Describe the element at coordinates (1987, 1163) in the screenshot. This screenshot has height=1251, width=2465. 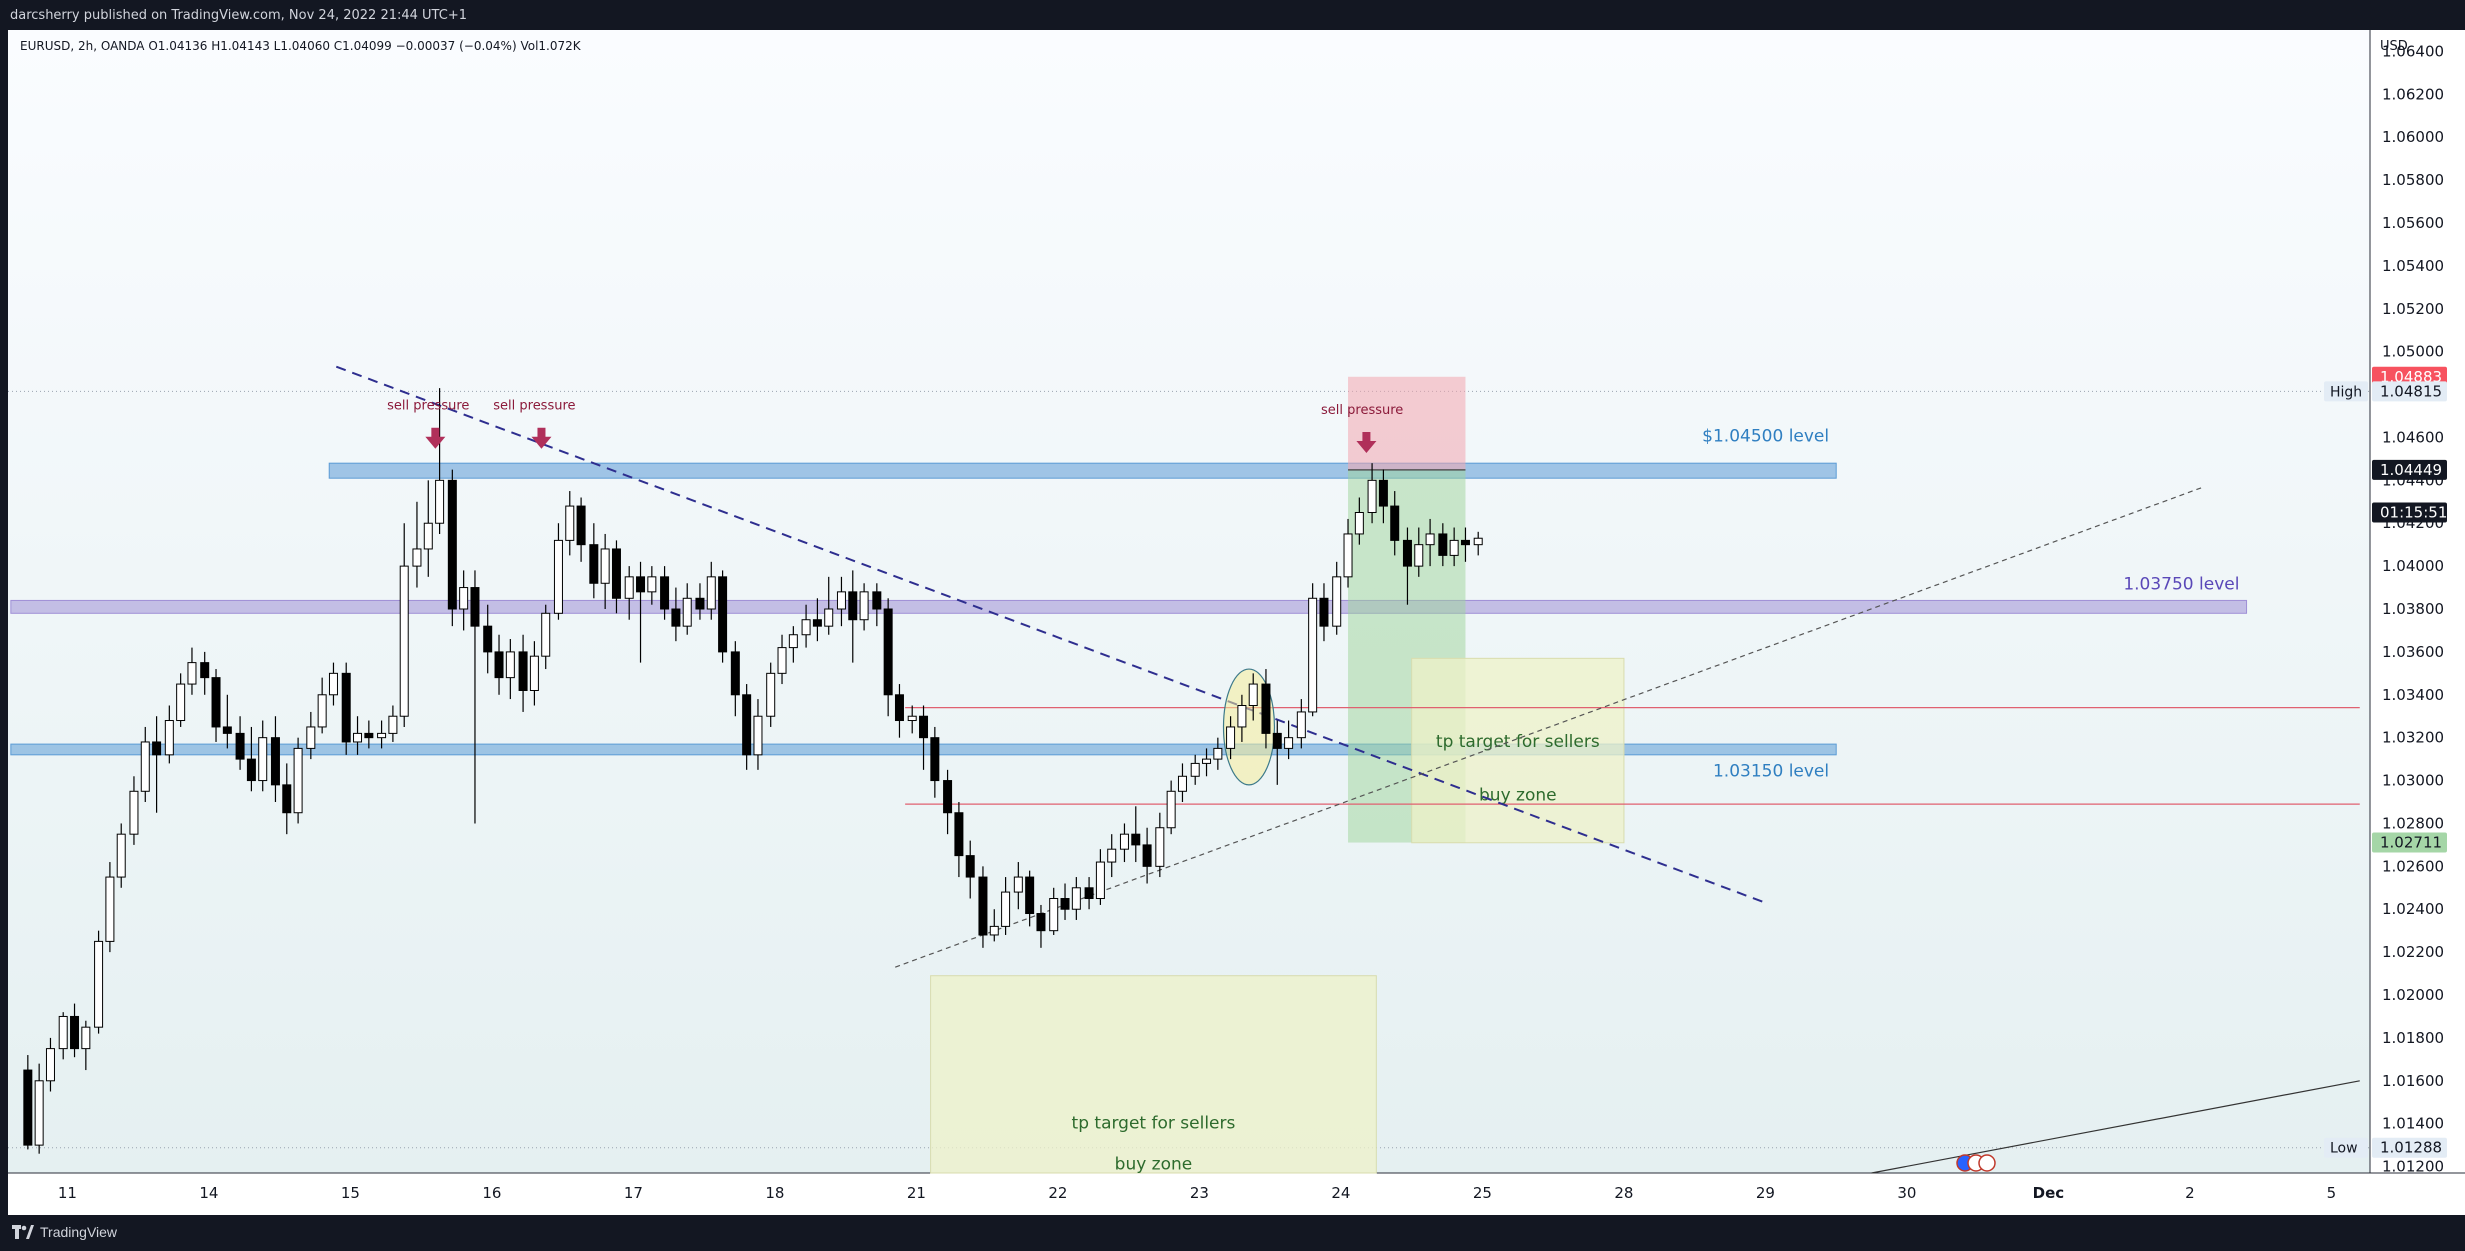
I see `economic-event-icon` at that location.